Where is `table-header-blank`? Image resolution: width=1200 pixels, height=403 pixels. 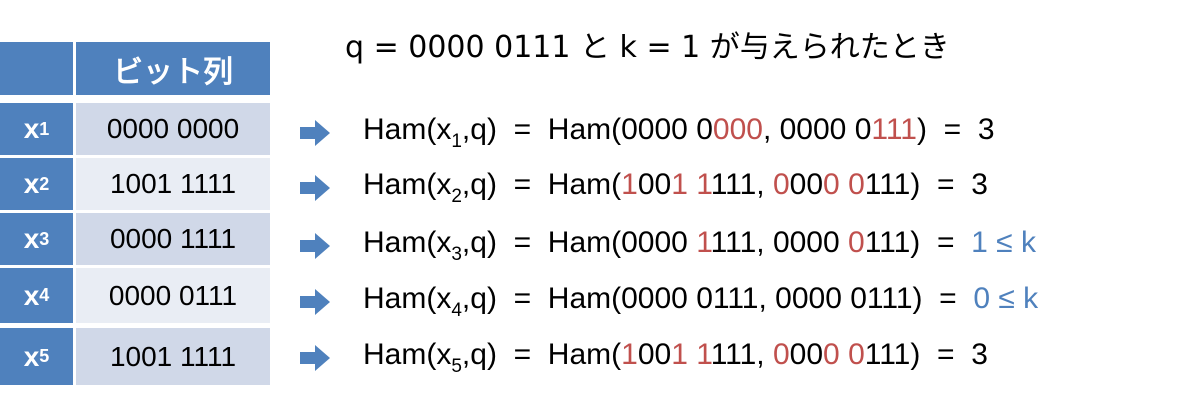
table-header-blank is located at coordinates (36, 68).